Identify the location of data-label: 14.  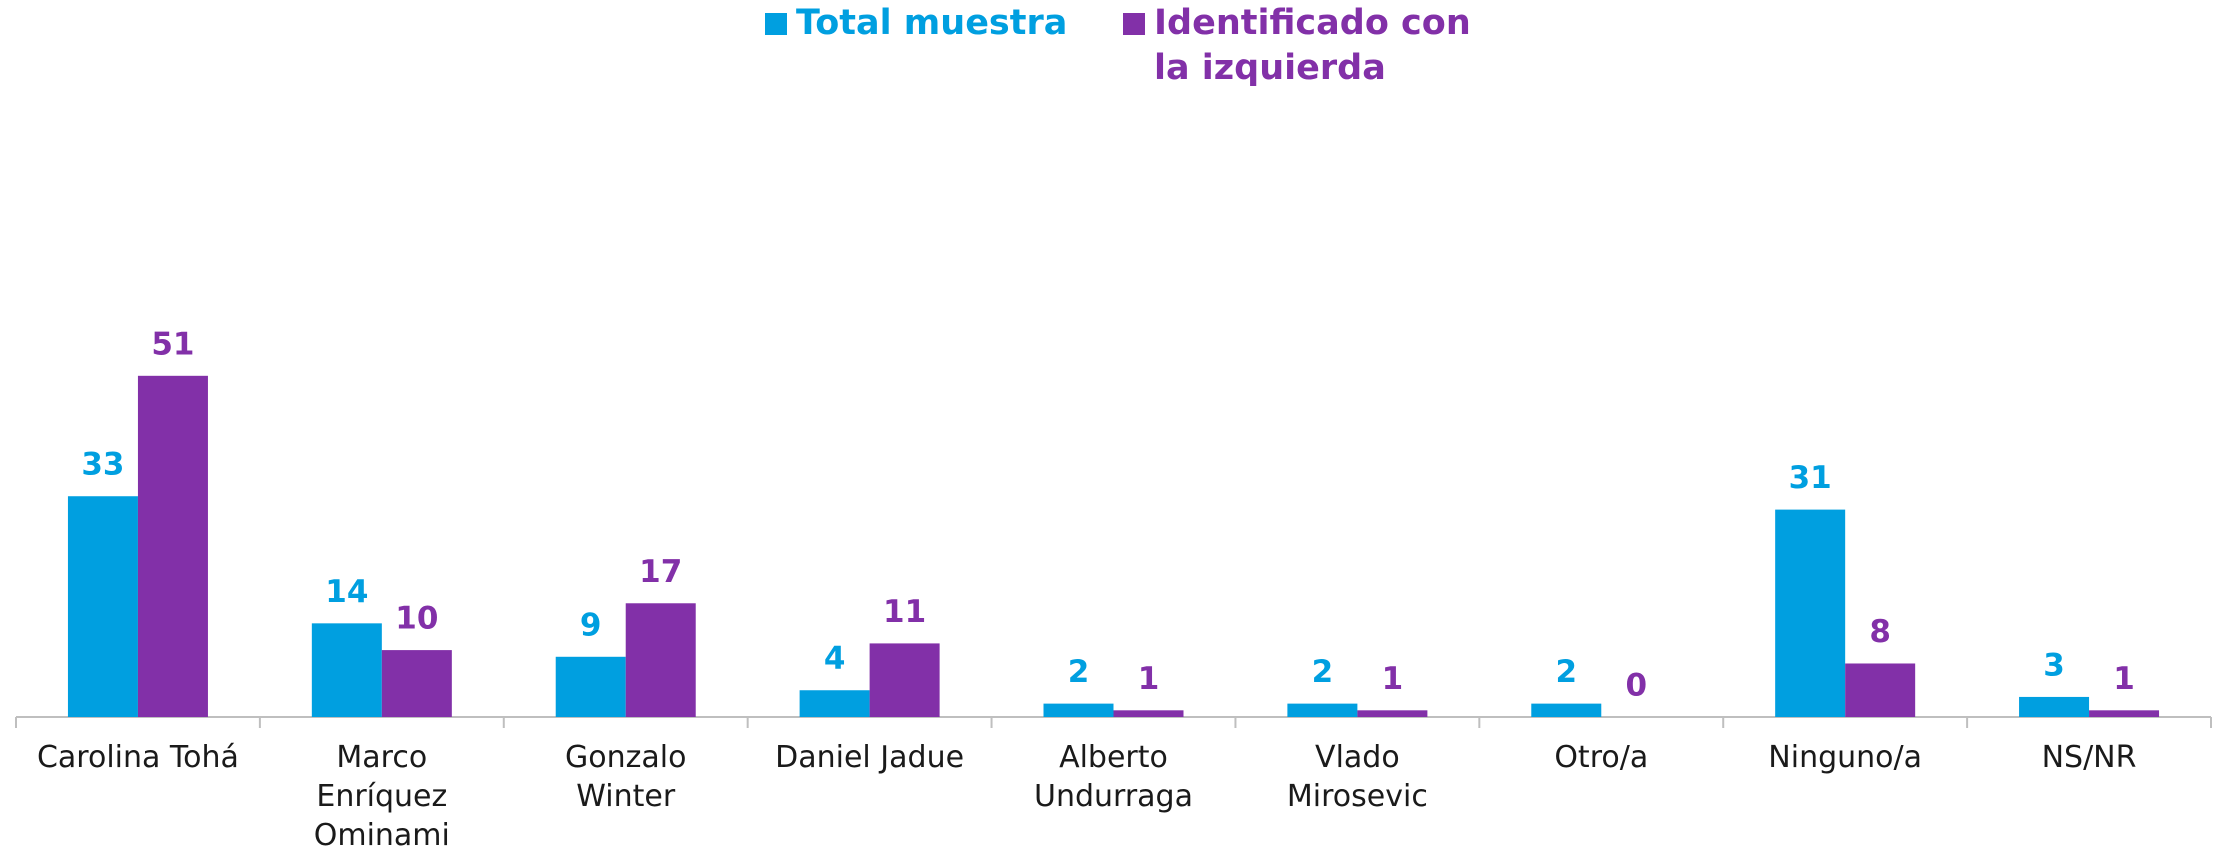
(346, 592).